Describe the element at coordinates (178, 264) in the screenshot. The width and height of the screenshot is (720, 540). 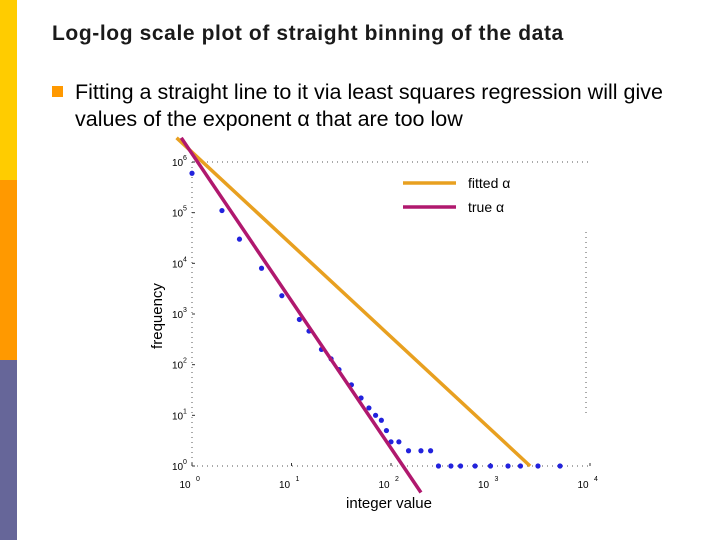
I see `y-tick-base-4: 10` at that location.